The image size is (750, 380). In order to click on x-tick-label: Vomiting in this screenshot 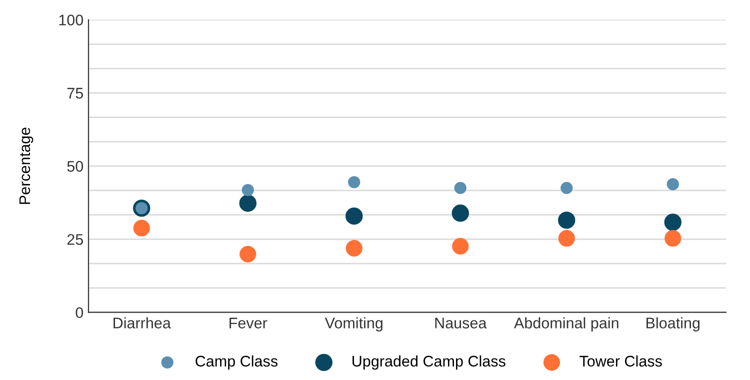, I will do `click(353, 324)`.